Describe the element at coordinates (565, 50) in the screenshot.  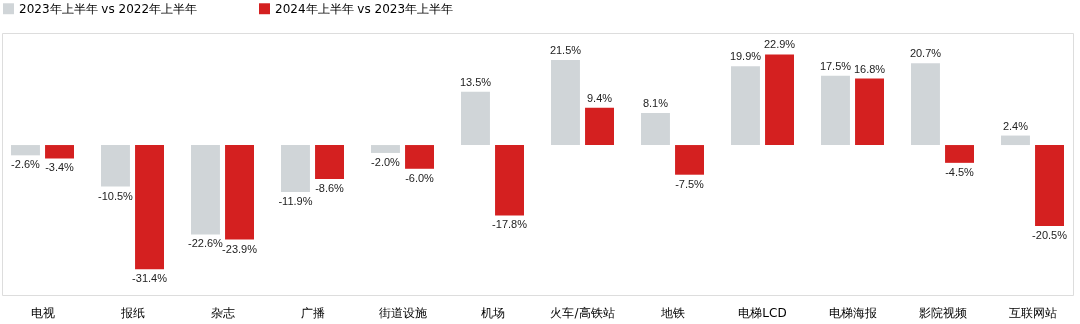
I see `data-label: 21.5%` at that location.